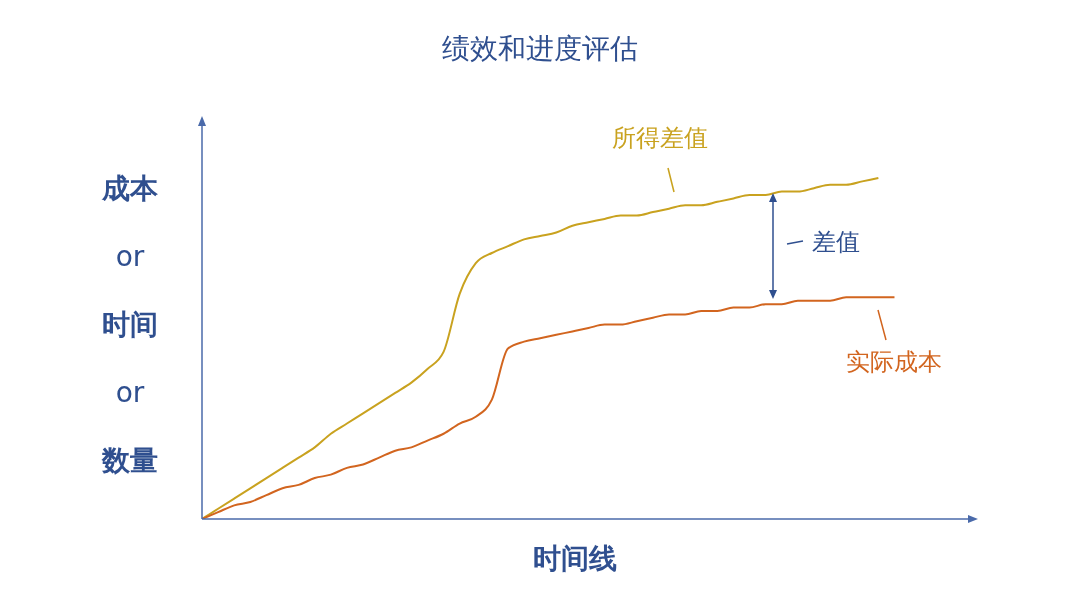  What do you see at coordinates (575, 559) in the screenshot?
I see `x-axis-title: 时间线` at bounding box center [575, 559].